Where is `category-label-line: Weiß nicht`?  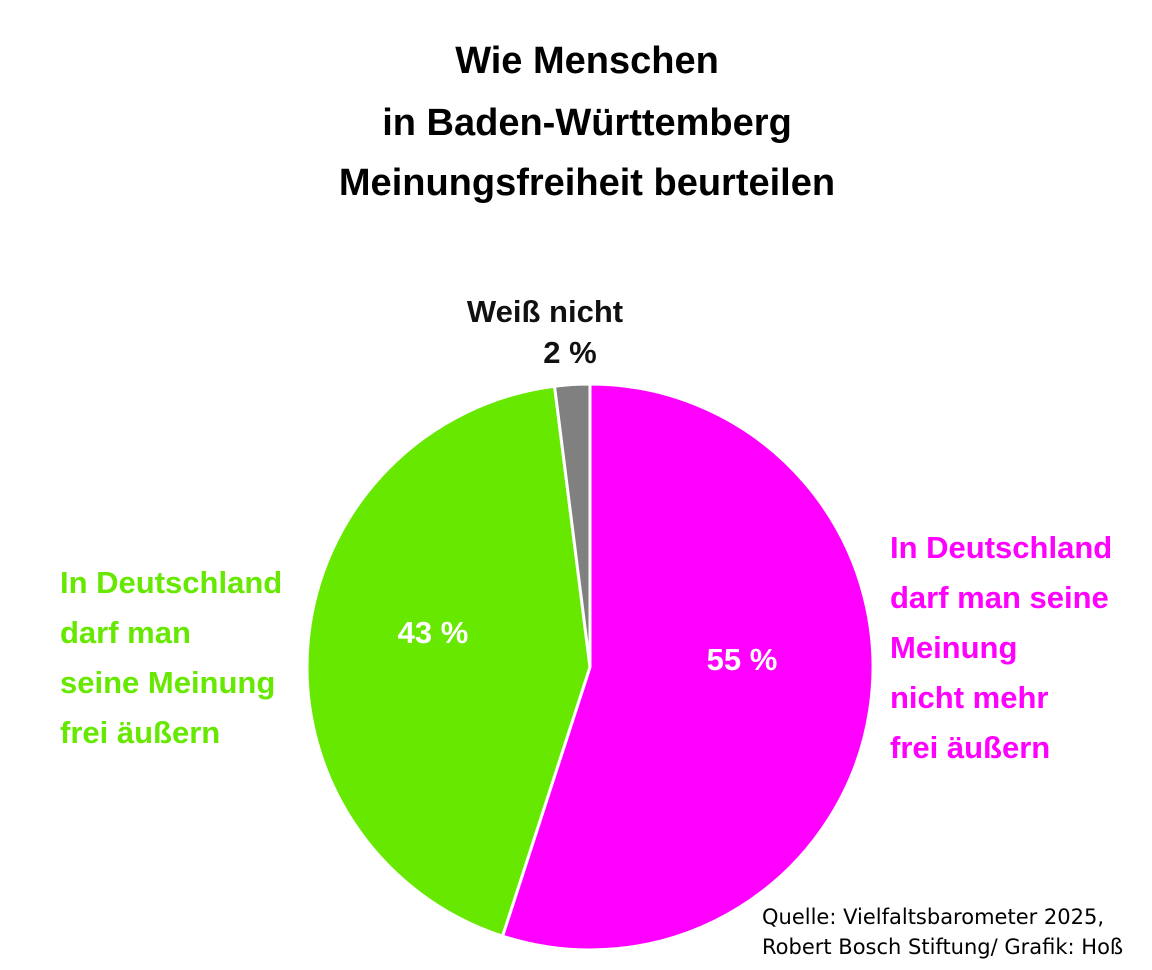 category-label-line: Weiß nicht is located at coordinates (545, 311).